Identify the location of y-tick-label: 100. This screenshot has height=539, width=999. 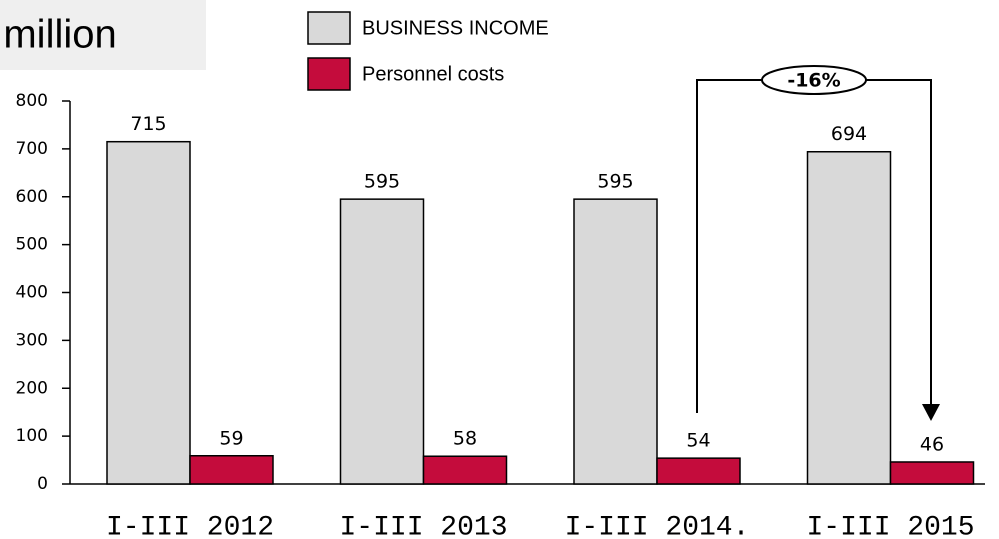
(32, 436).